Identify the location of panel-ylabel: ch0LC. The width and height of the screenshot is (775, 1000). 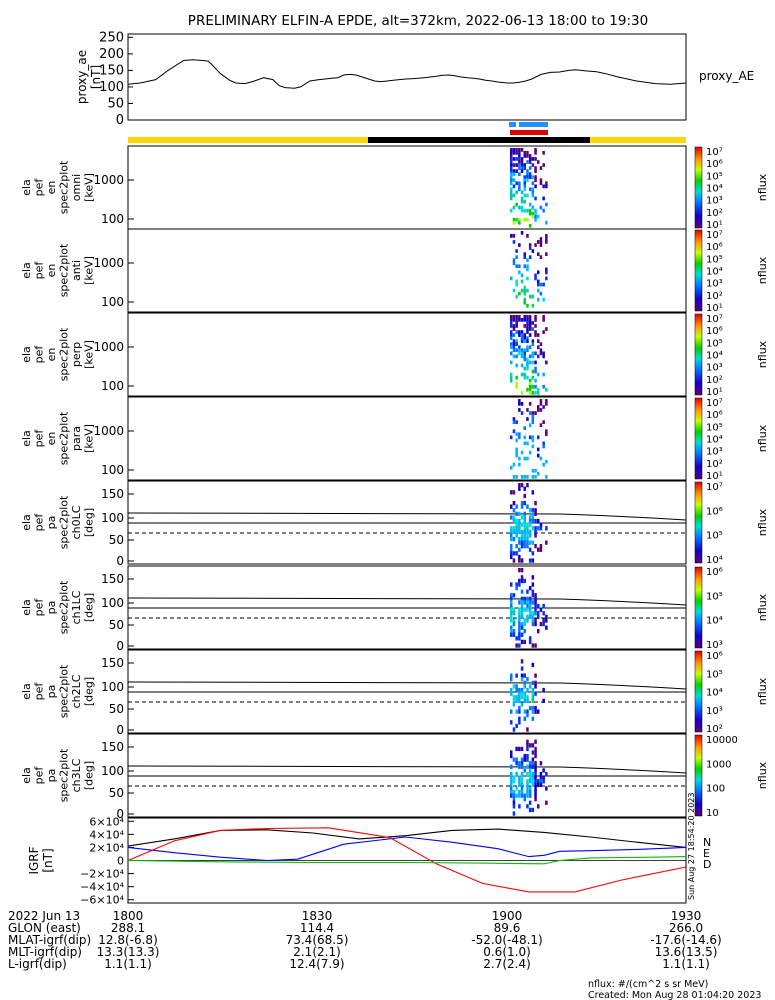
(76, 522).